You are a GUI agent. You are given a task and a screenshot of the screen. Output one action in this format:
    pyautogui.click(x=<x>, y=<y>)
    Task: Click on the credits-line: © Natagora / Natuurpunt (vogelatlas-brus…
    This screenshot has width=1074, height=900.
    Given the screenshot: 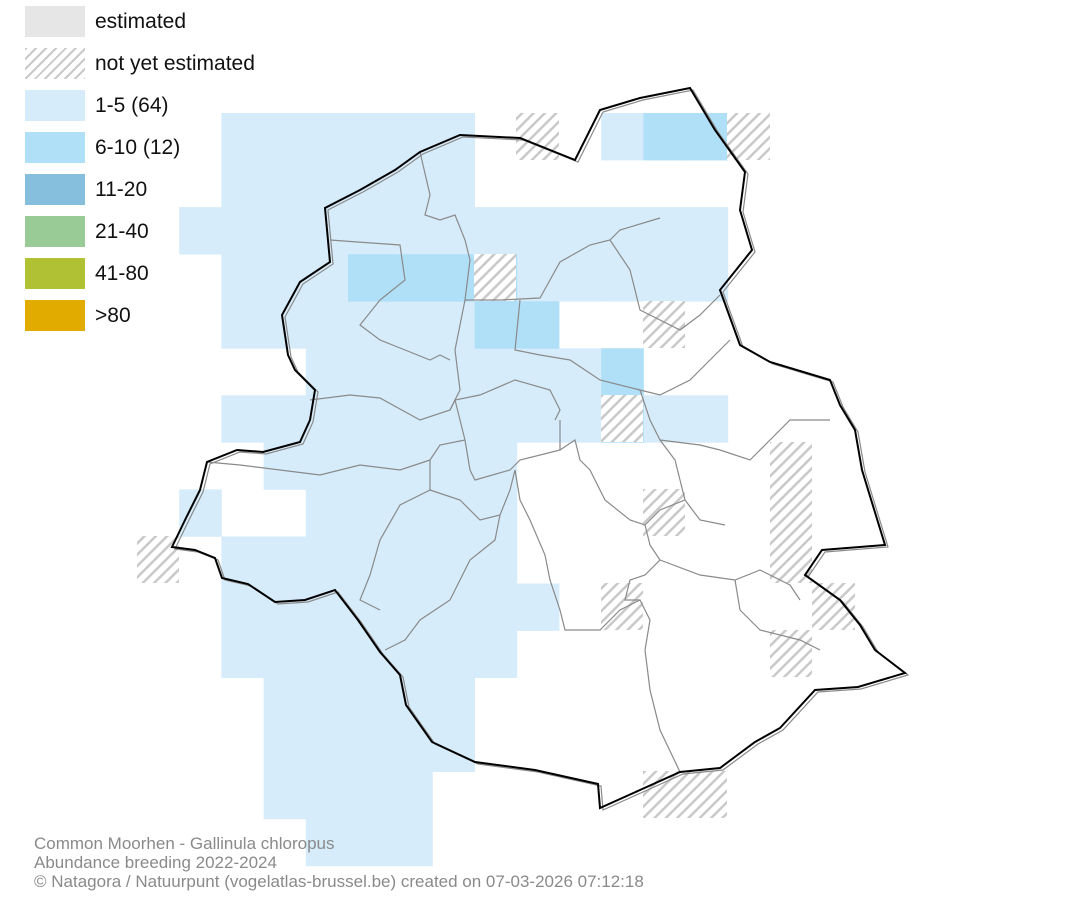 What is the action you would take?
    pyautogui.click(x=339, y=881)
    